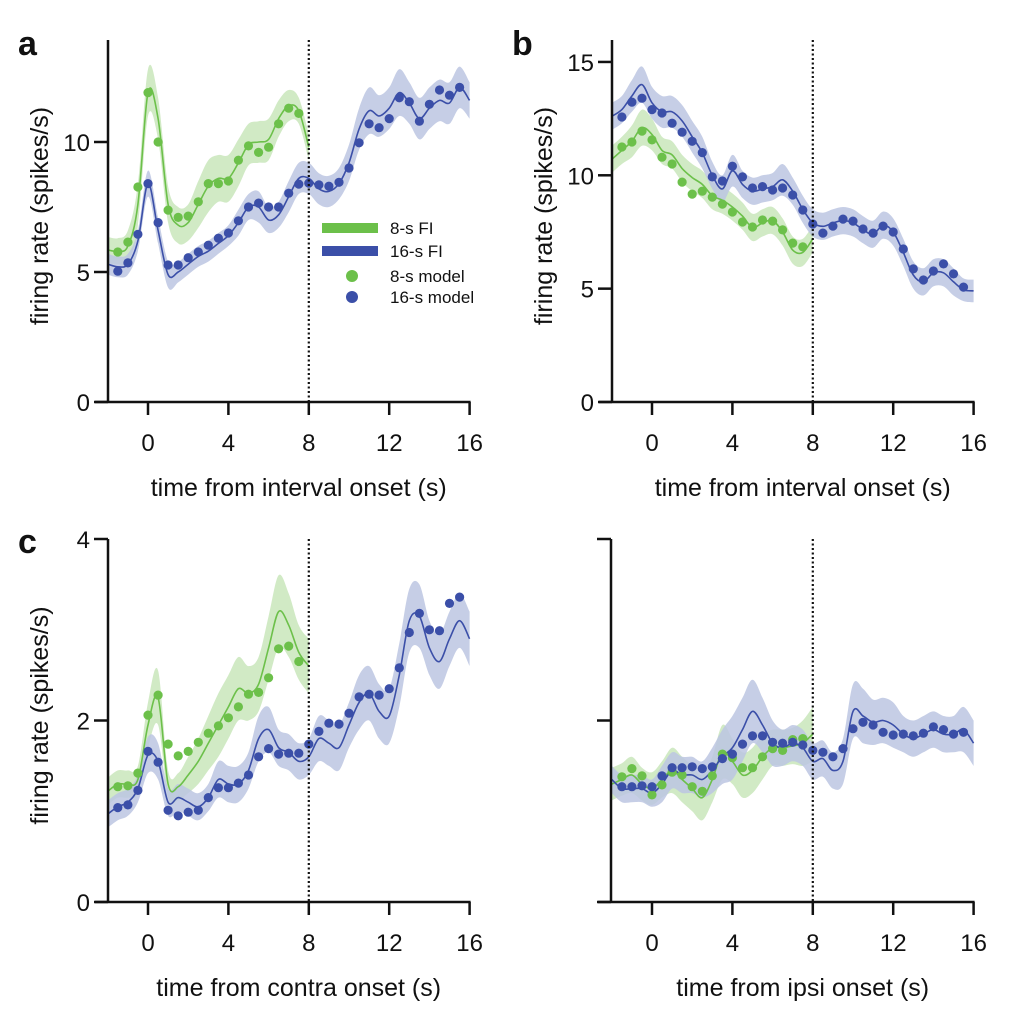 This screenshot has height=1023, width=1009. Describe the element at coordinates (803, 488) in the screenshot. I see `x-axis-label: time from interval onset (s)` at that location.